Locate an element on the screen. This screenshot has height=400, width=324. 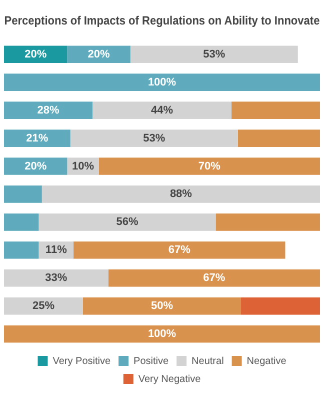
data-label: 88% is located at coordinates (181, 194).